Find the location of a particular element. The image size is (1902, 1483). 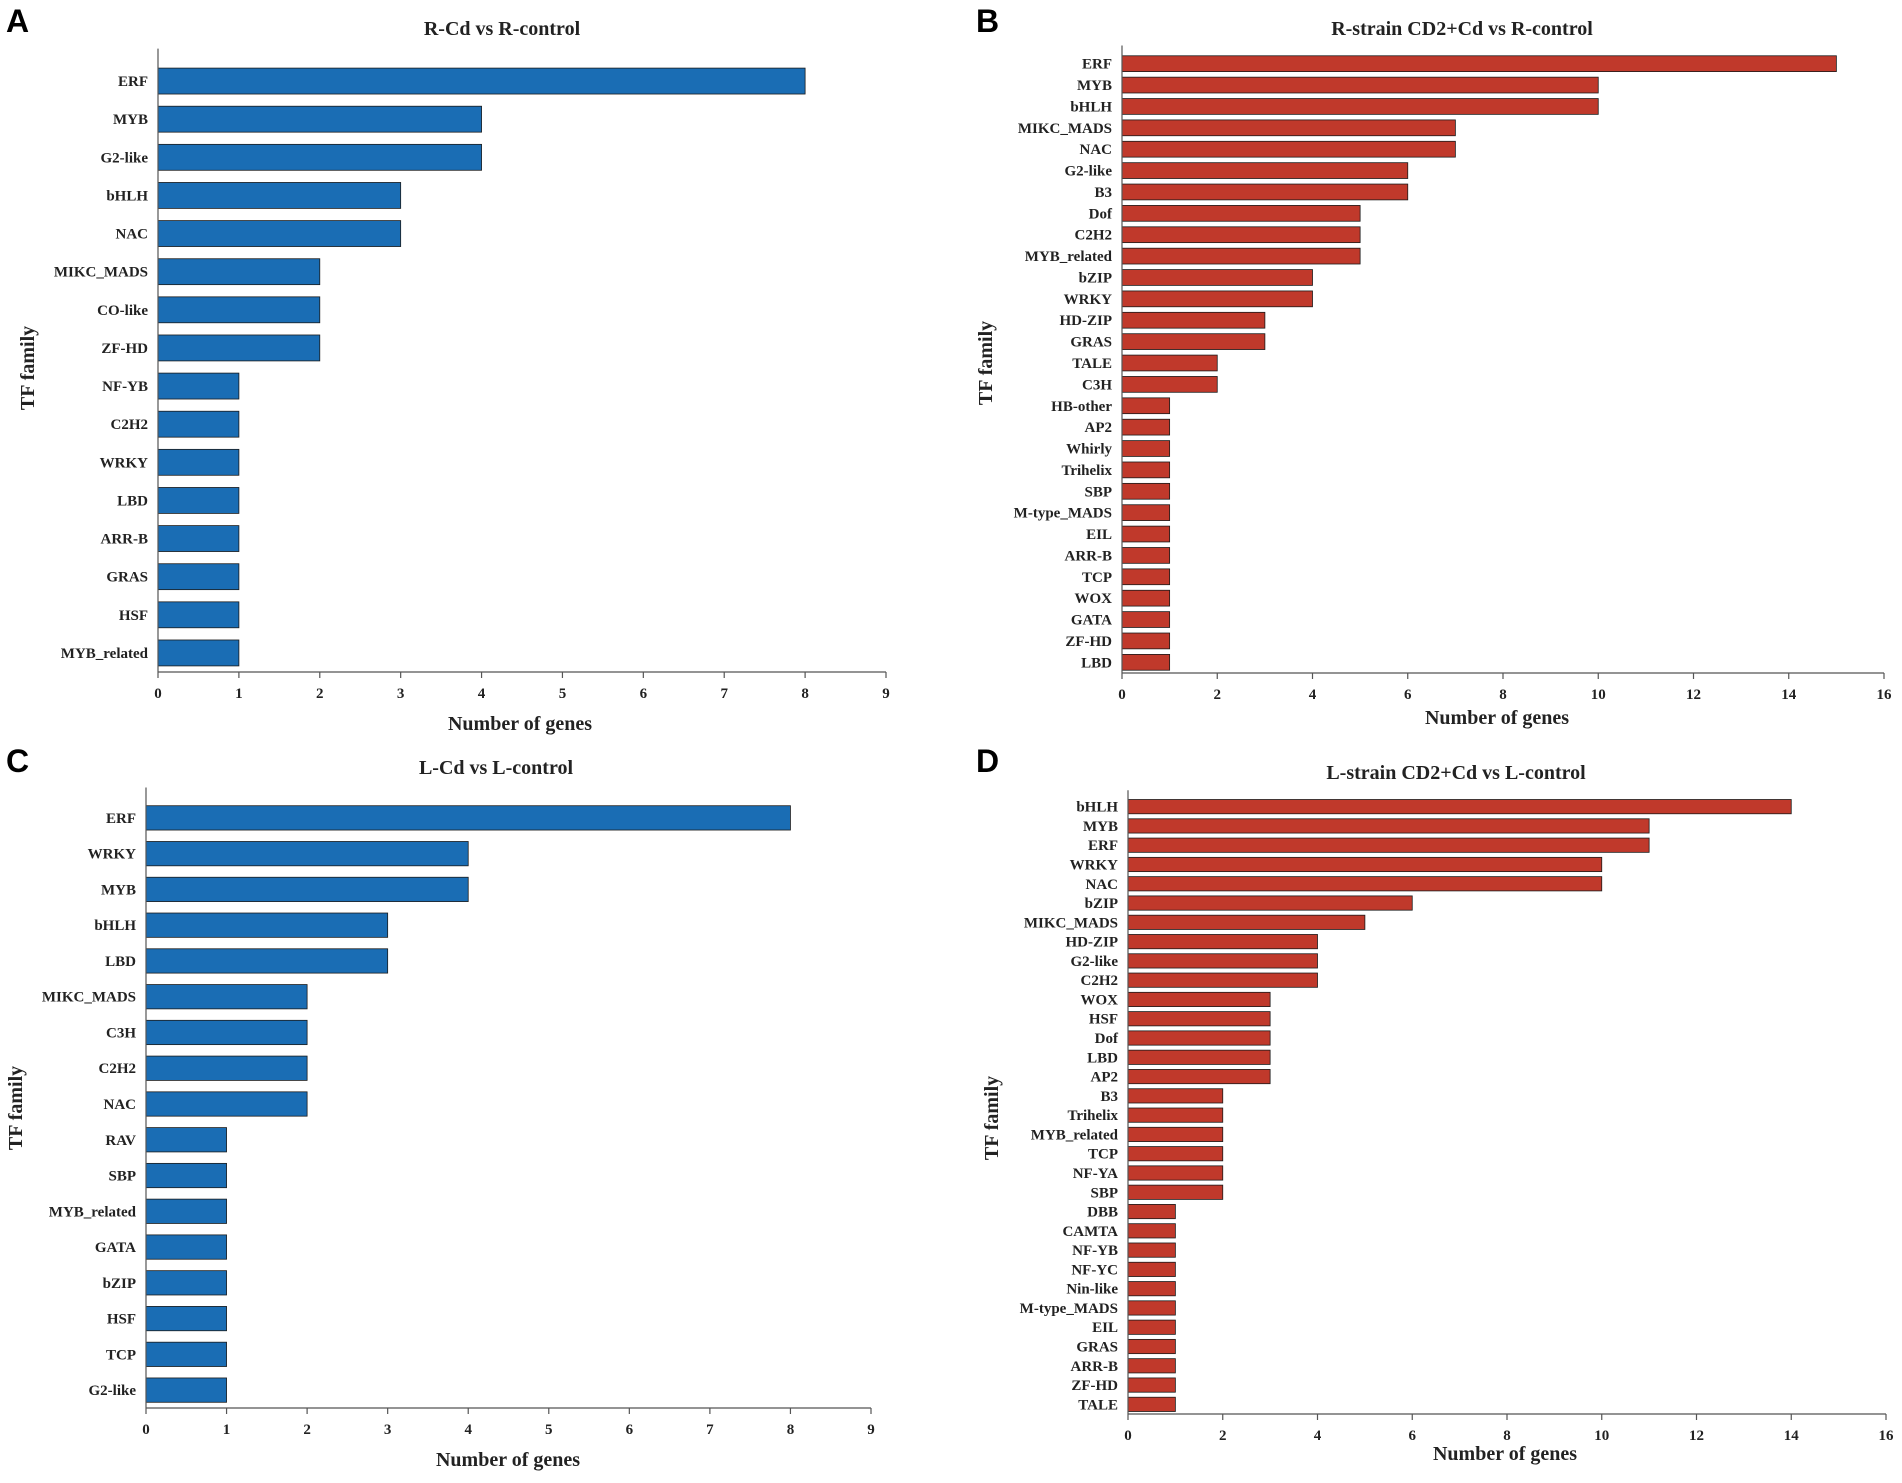

x-tick-label-a-1: 1 is located at coordinates (239, 694).